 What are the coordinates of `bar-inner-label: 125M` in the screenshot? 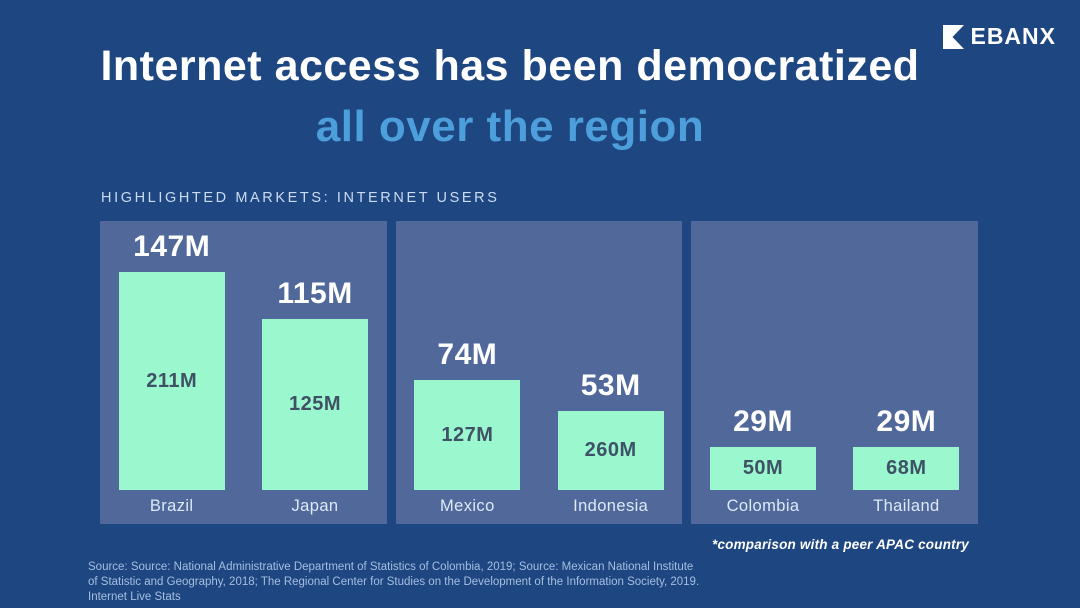 It's located at (315, 404).